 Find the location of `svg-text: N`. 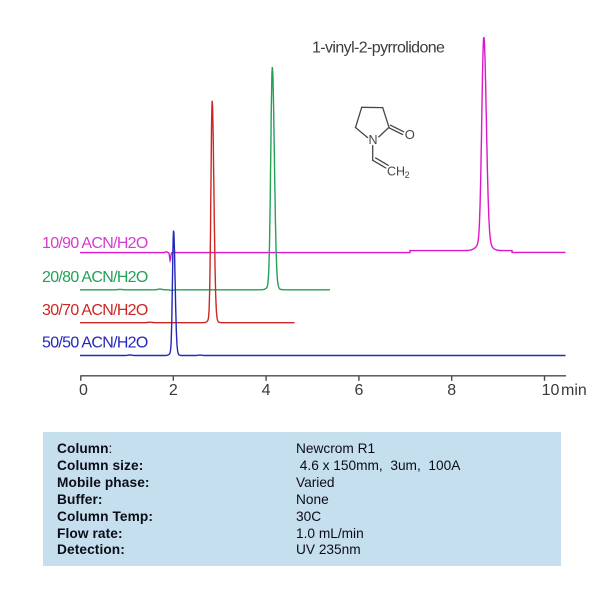

svg-text: N is located at coordinates (372, 140).